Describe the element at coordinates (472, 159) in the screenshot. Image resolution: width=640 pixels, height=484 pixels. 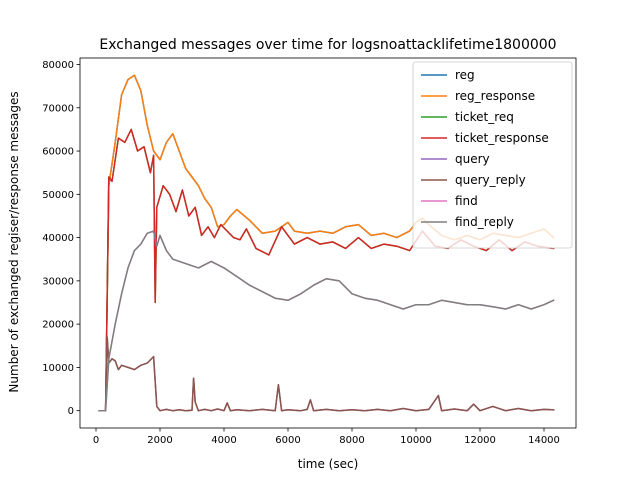
I see `legend-label-query: query` at that location.